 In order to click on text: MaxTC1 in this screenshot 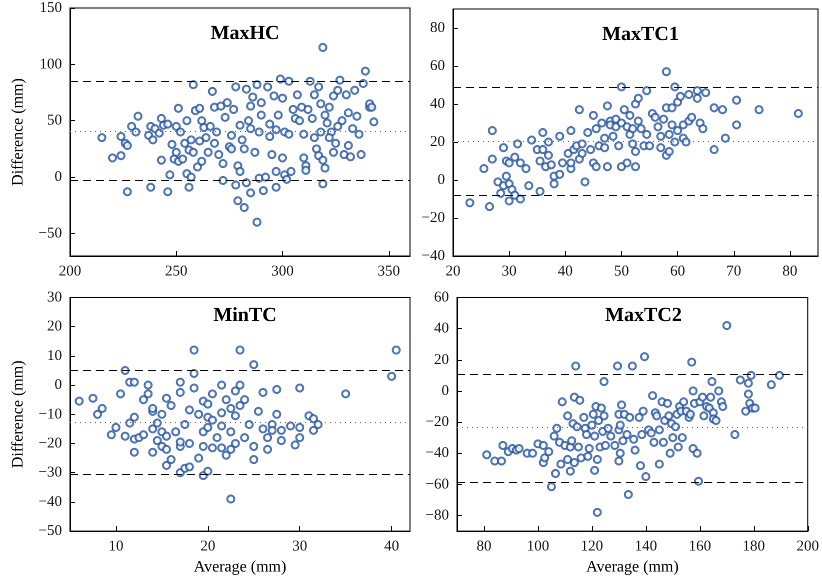, I will do `click(640, 34)`.